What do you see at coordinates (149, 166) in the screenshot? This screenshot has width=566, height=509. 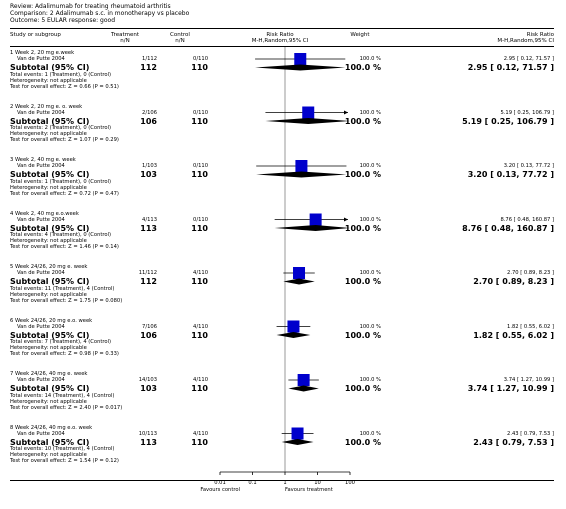 I see `study-treatment: 1/103` at bounding box center [149, 166].